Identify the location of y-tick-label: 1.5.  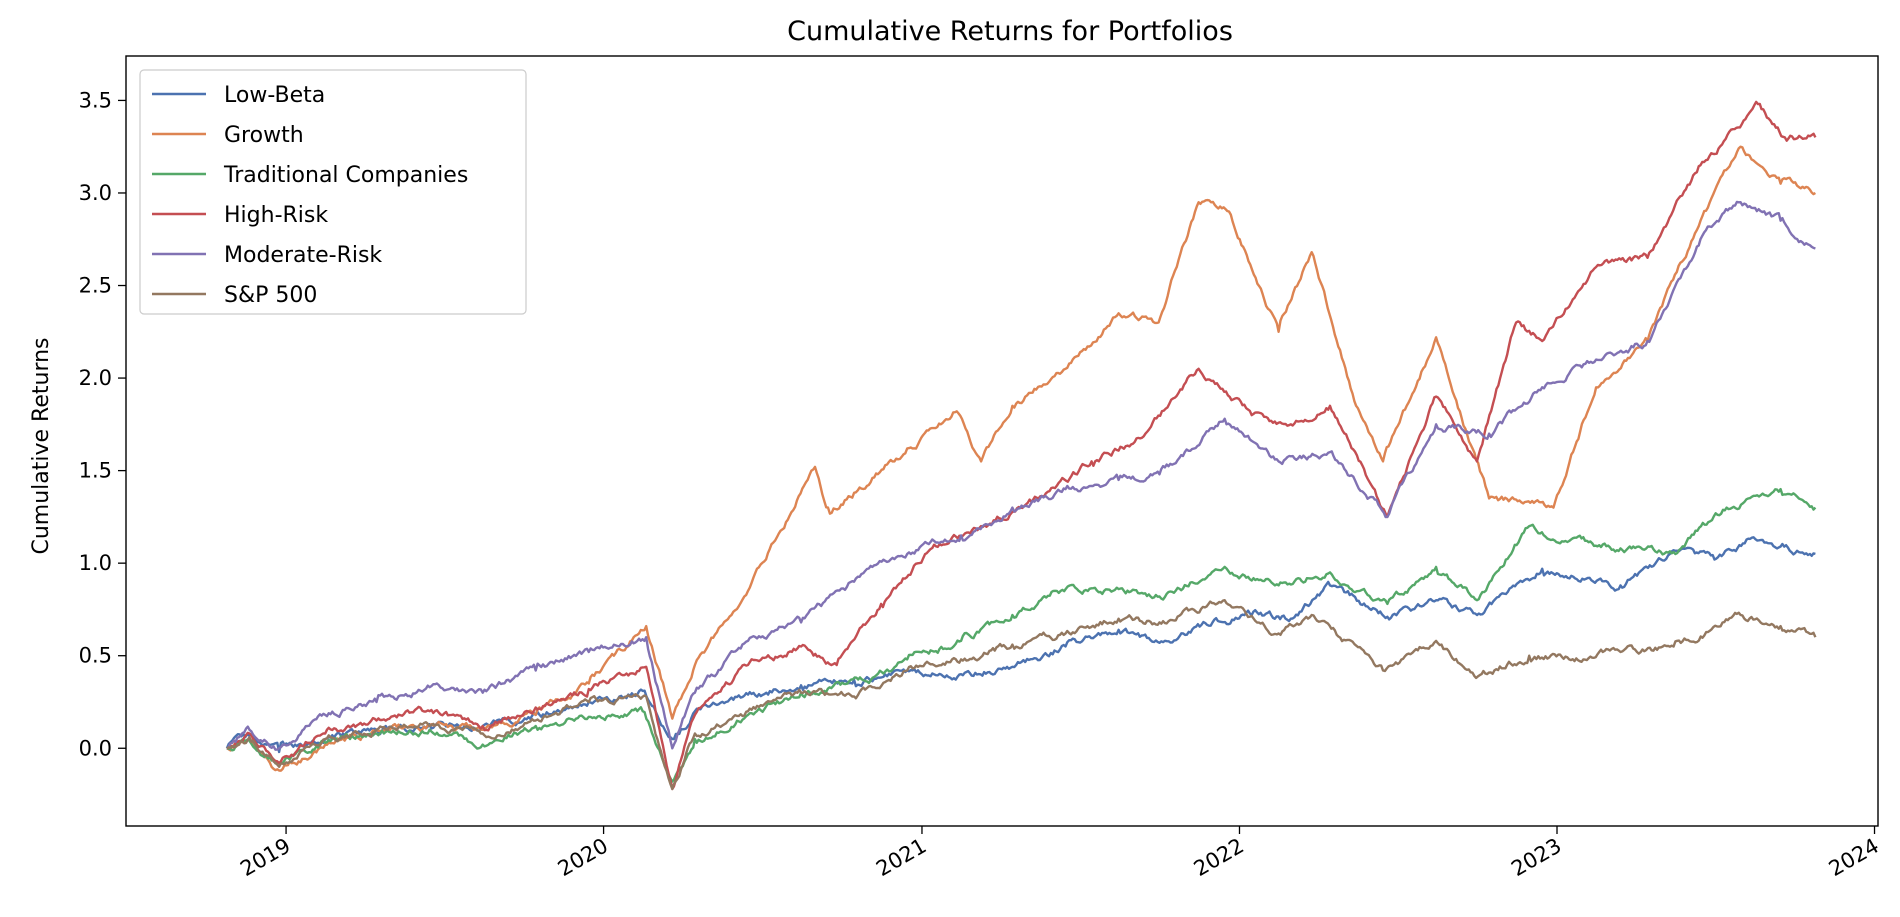
(95, 471).